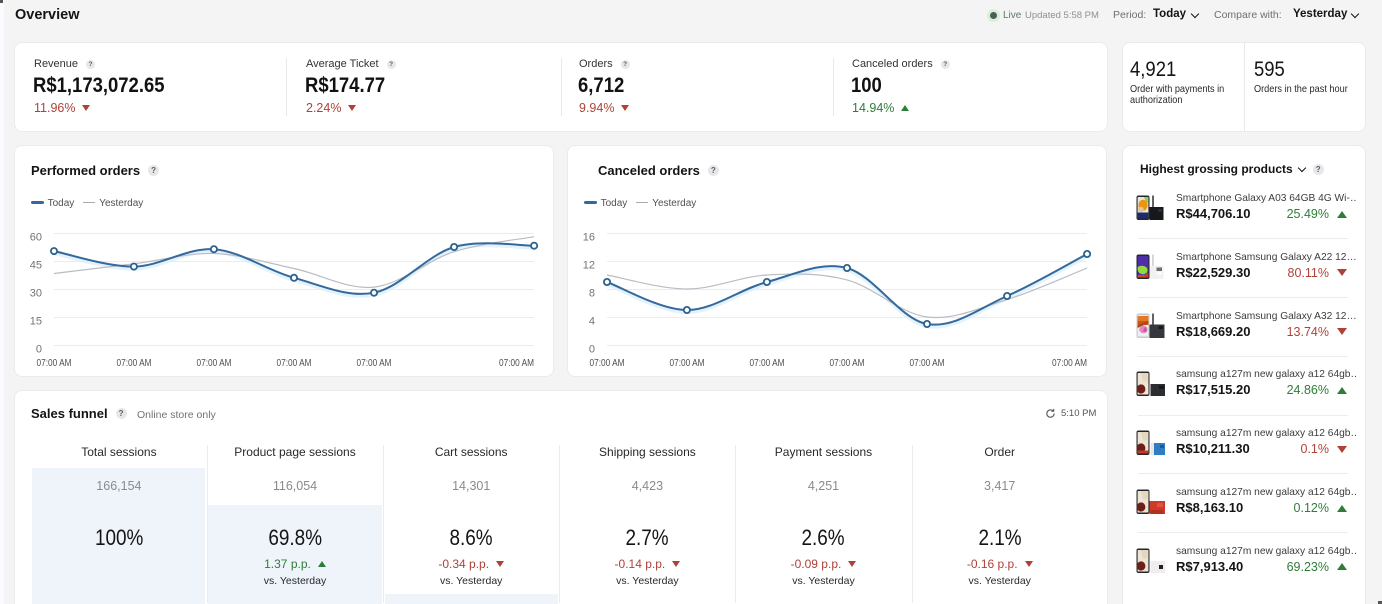  I want to click on svg-text: 12, so click(589, 265).